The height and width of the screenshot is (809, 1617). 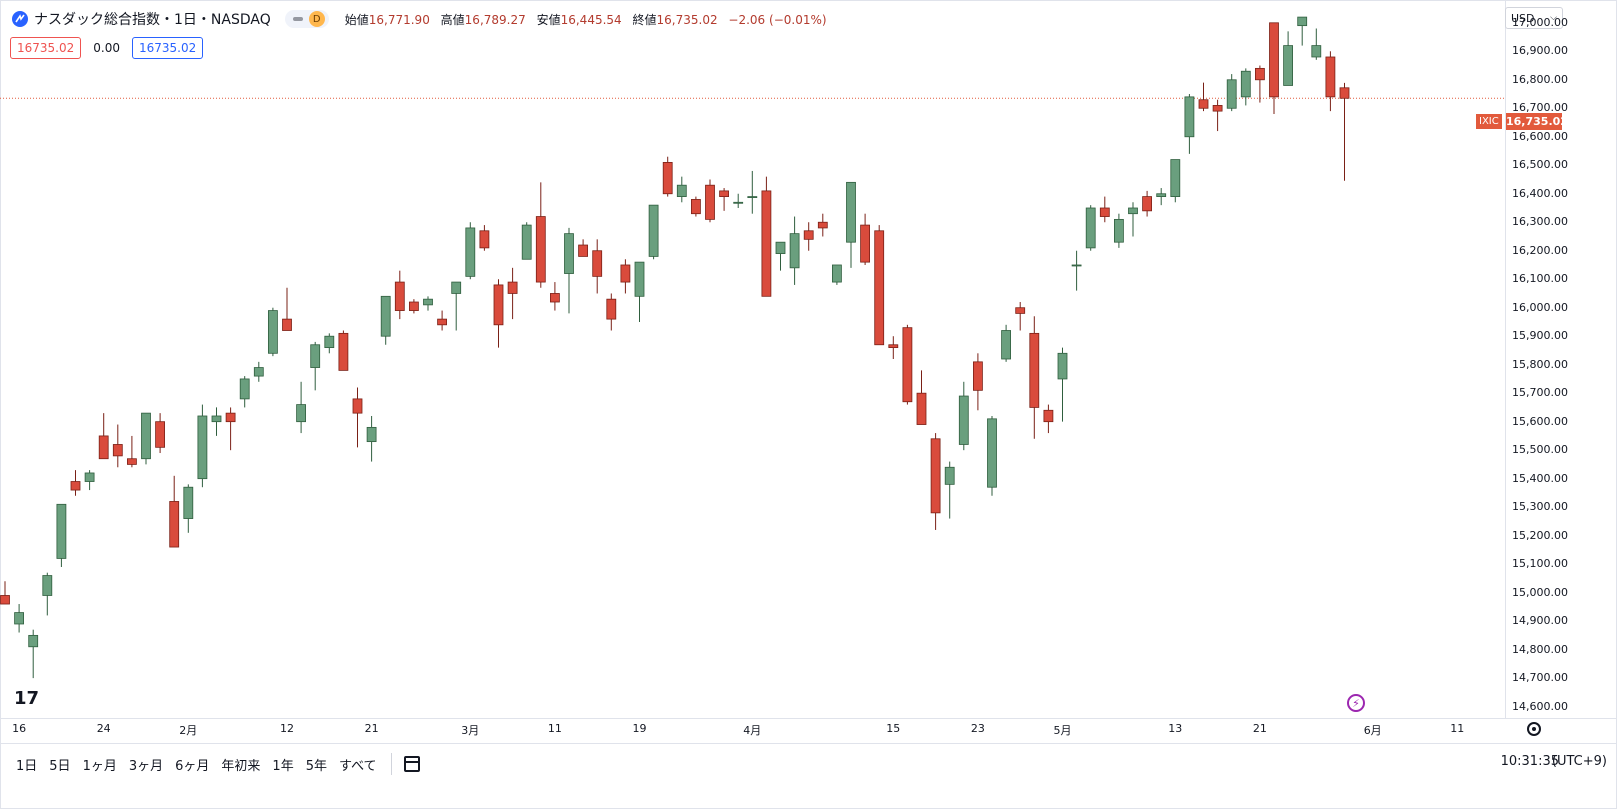 I want to click on tradingview-logo: 17, so click(x=27, y=698).